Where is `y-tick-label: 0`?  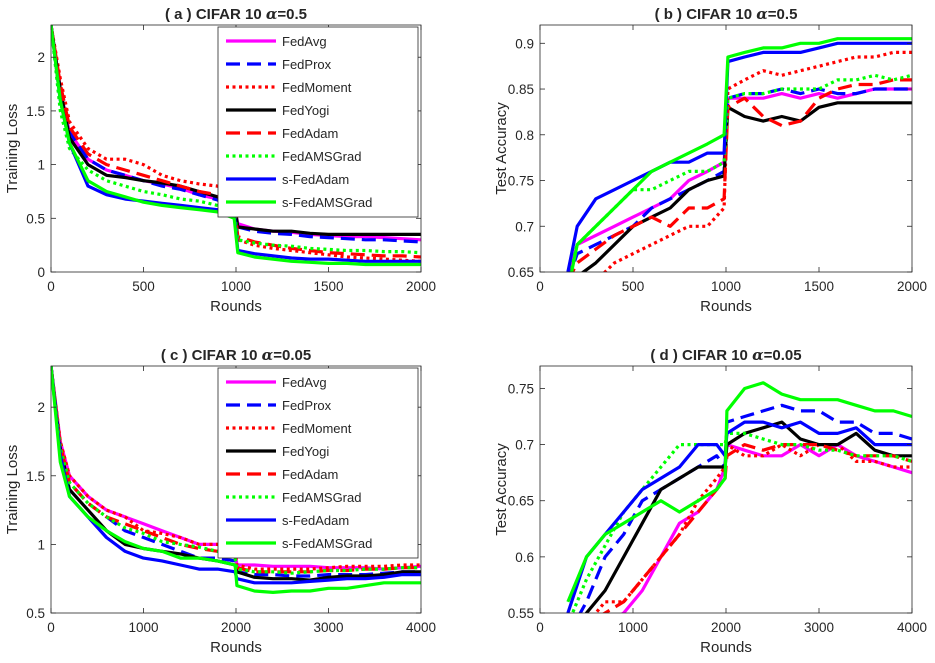 y-tick-label: 0 is located at coordinates (41, 272).